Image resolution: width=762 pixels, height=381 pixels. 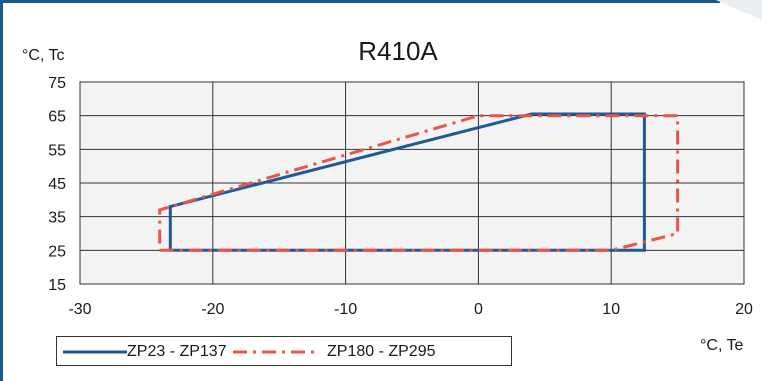 I want to click on y-tick-label: 35, so click(x=57, y=218).